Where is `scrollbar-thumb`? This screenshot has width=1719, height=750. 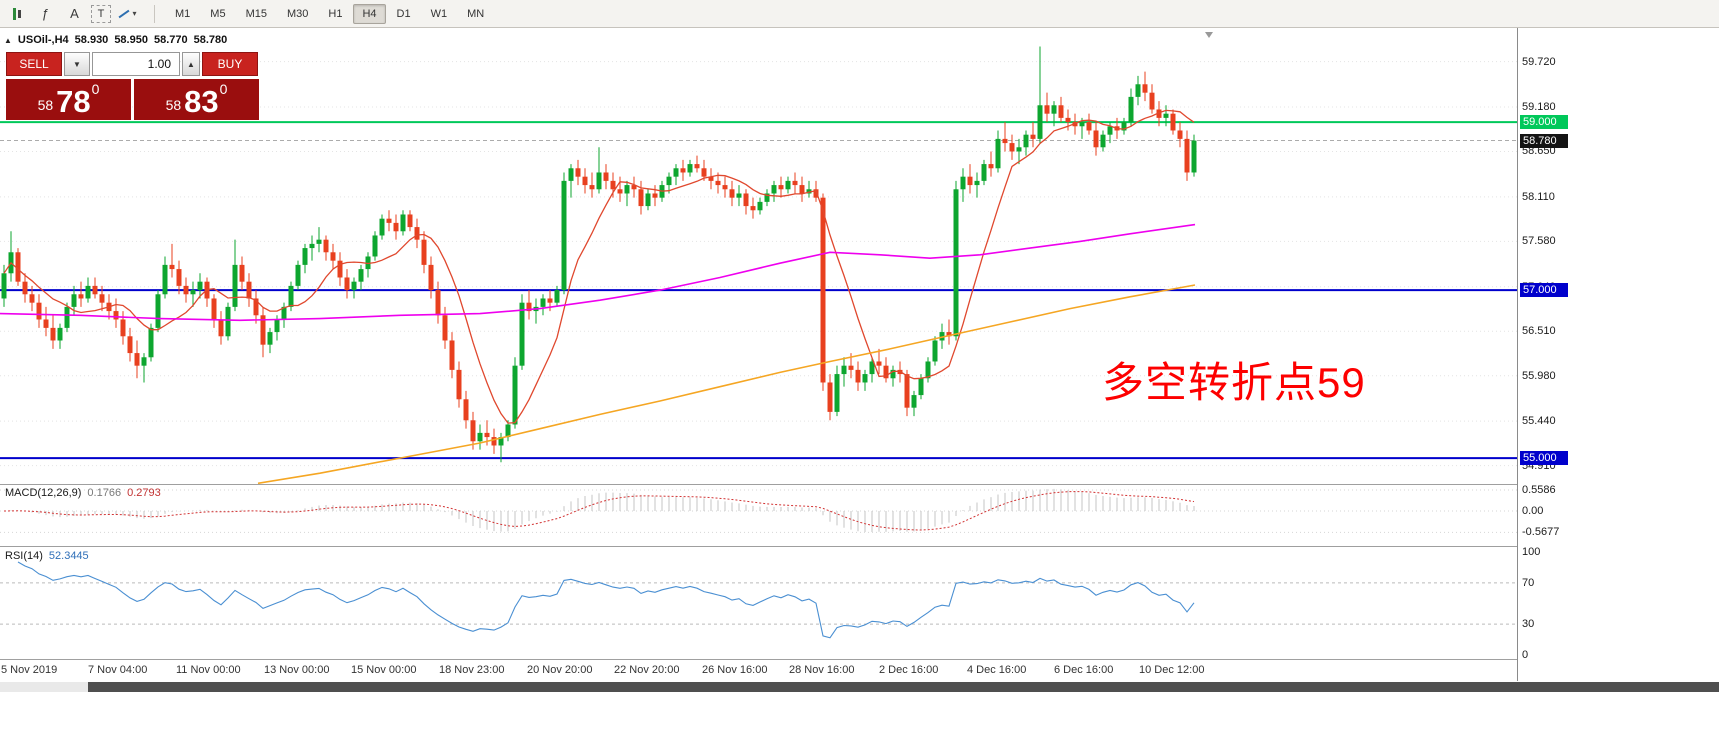 scrollbar-thumb is located at coordinates (903, 687).